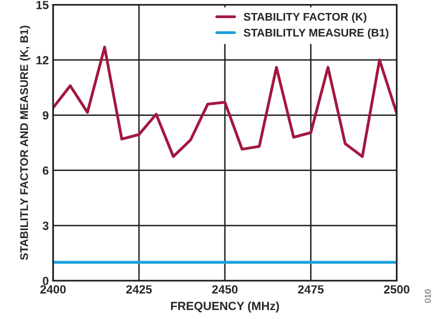 Image resolution: width=435 pixels, height=319 pixels. Describe the element at coordinates (139, 289) in the screenshot. I see `x-tick-label: 2425` at that location.